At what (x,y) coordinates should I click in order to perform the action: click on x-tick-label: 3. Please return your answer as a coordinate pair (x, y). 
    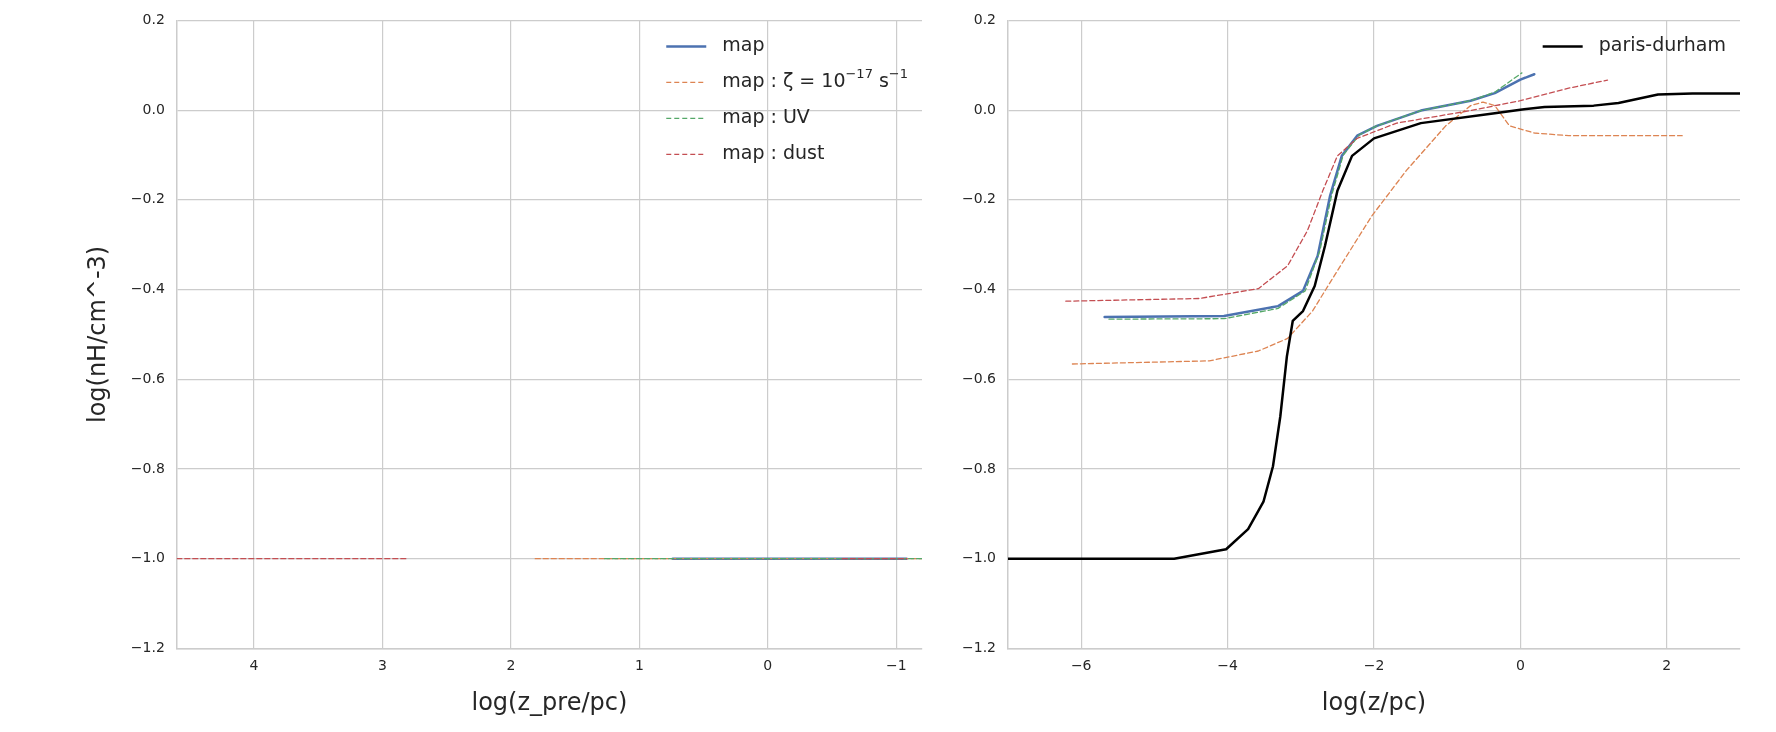
    Looking at the image, I should click on (382, 665).